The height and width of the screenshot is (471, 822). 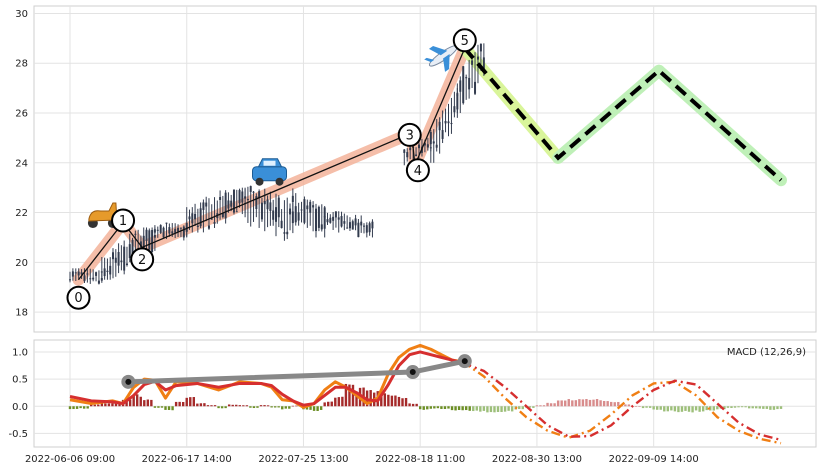 I want to click on wave-label-circle, so click(x=464, y=40).